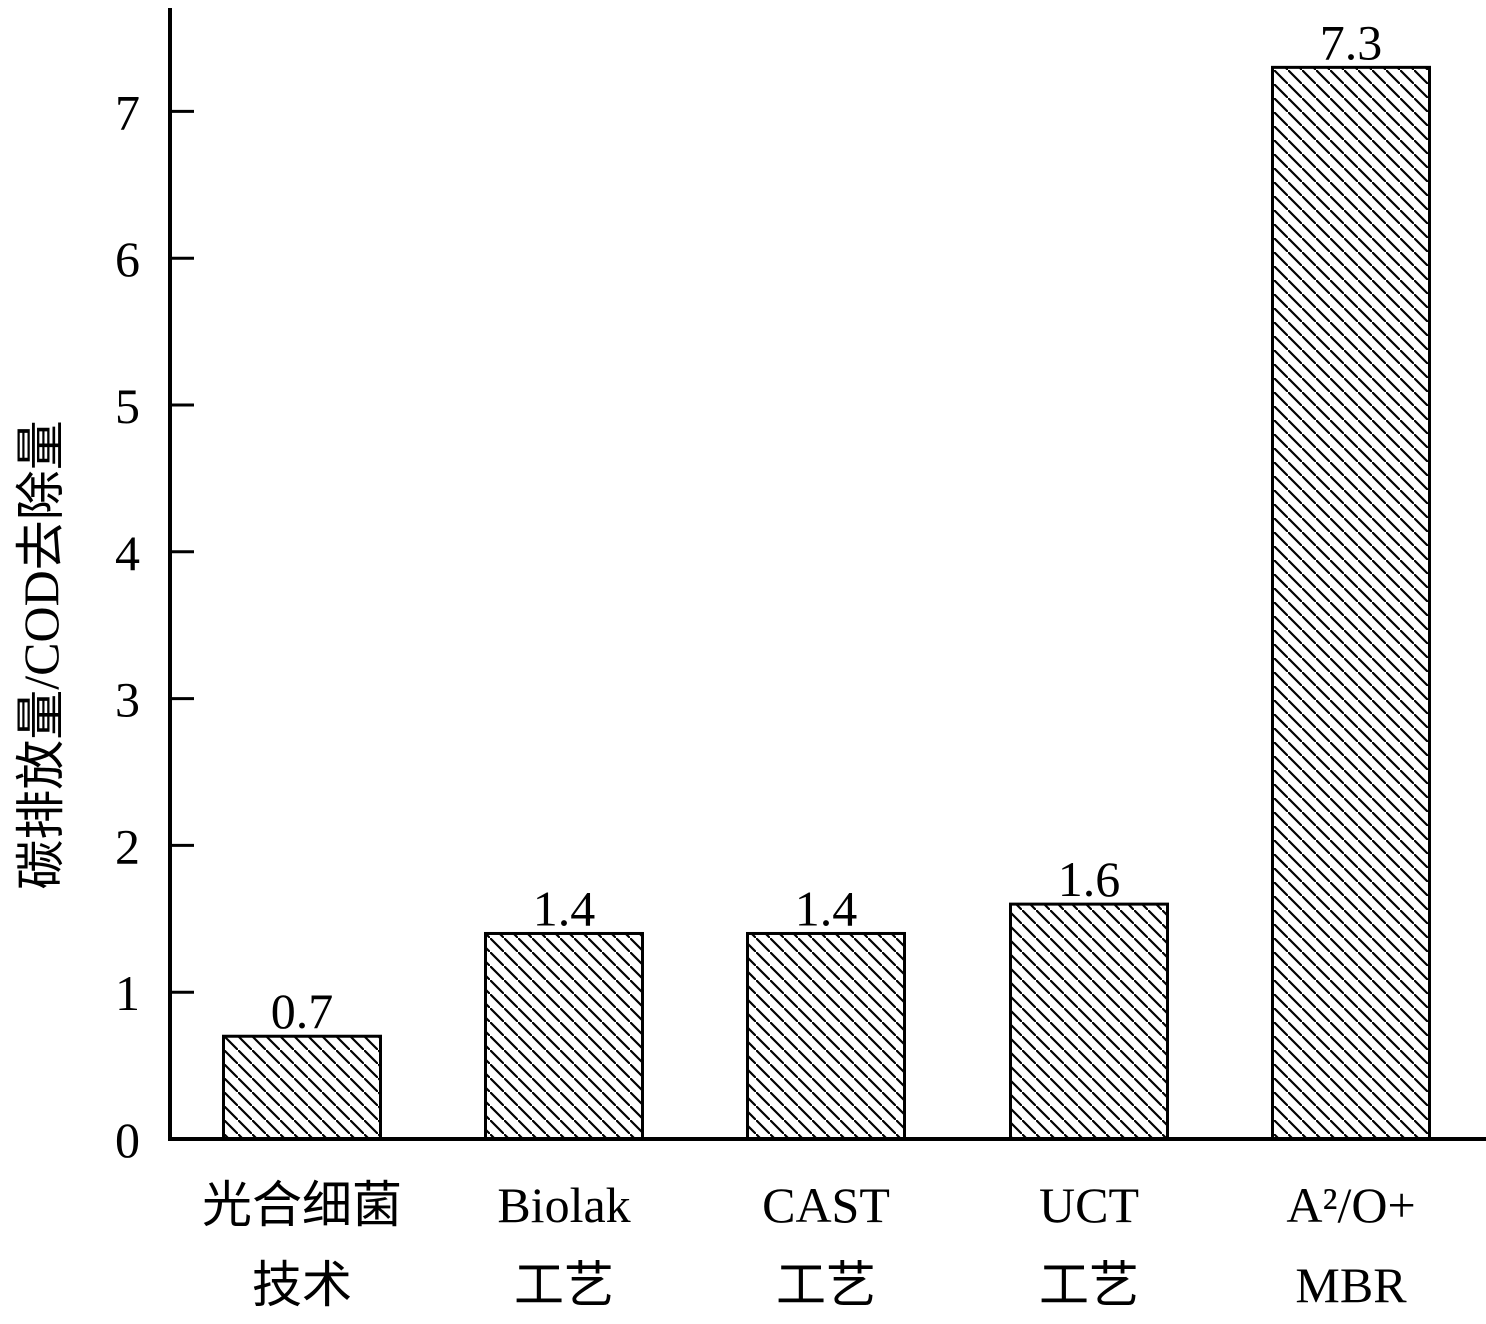  Describe the element at coordinates (127, 993) in the screenshot. I see `y-tick-label: 1` at that location.